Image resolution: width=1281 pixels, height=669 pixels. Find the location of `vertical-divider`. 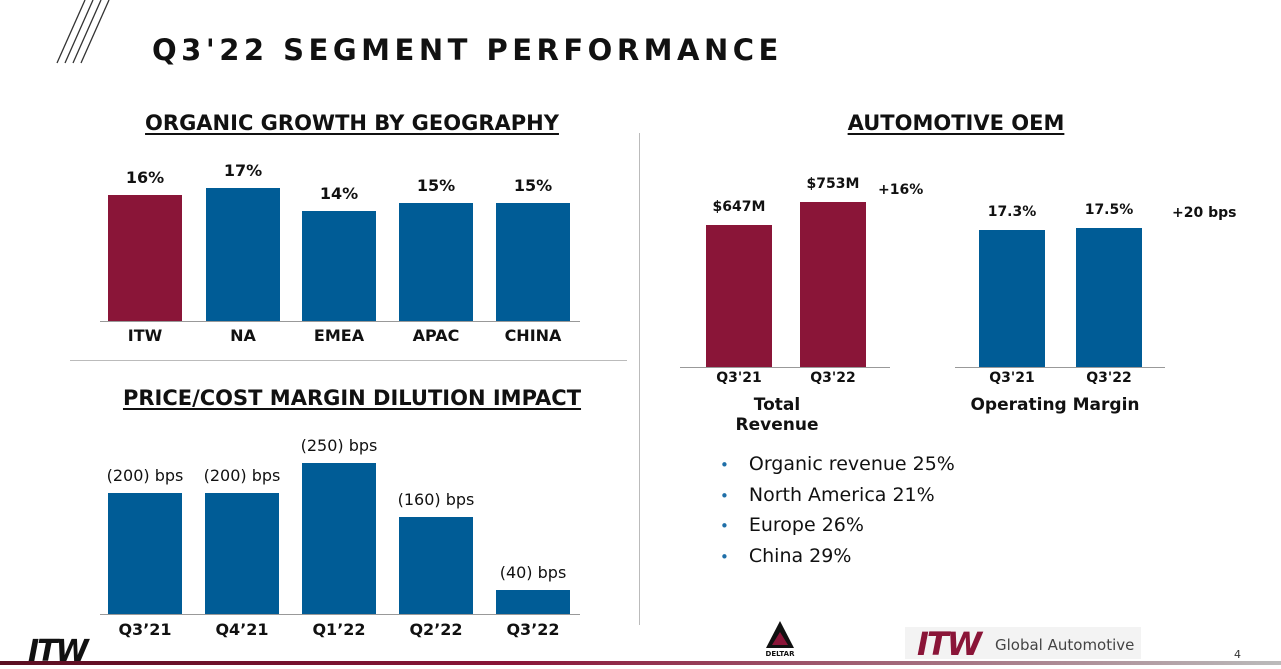

vertical-divider is located at coordinates (639, 379).